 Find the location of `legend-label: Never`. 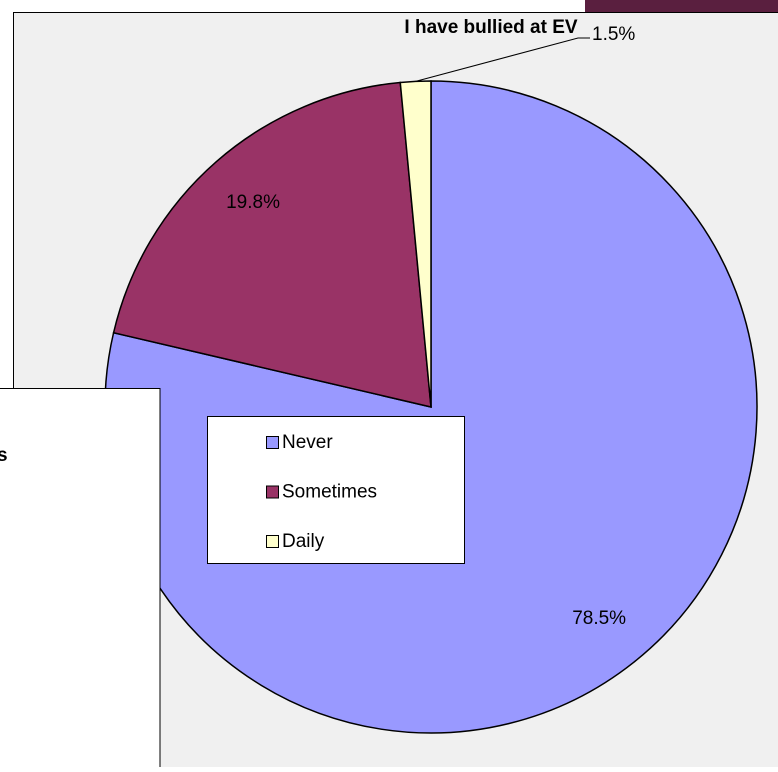

legend-label: Never is located at coordinates (307, 442).